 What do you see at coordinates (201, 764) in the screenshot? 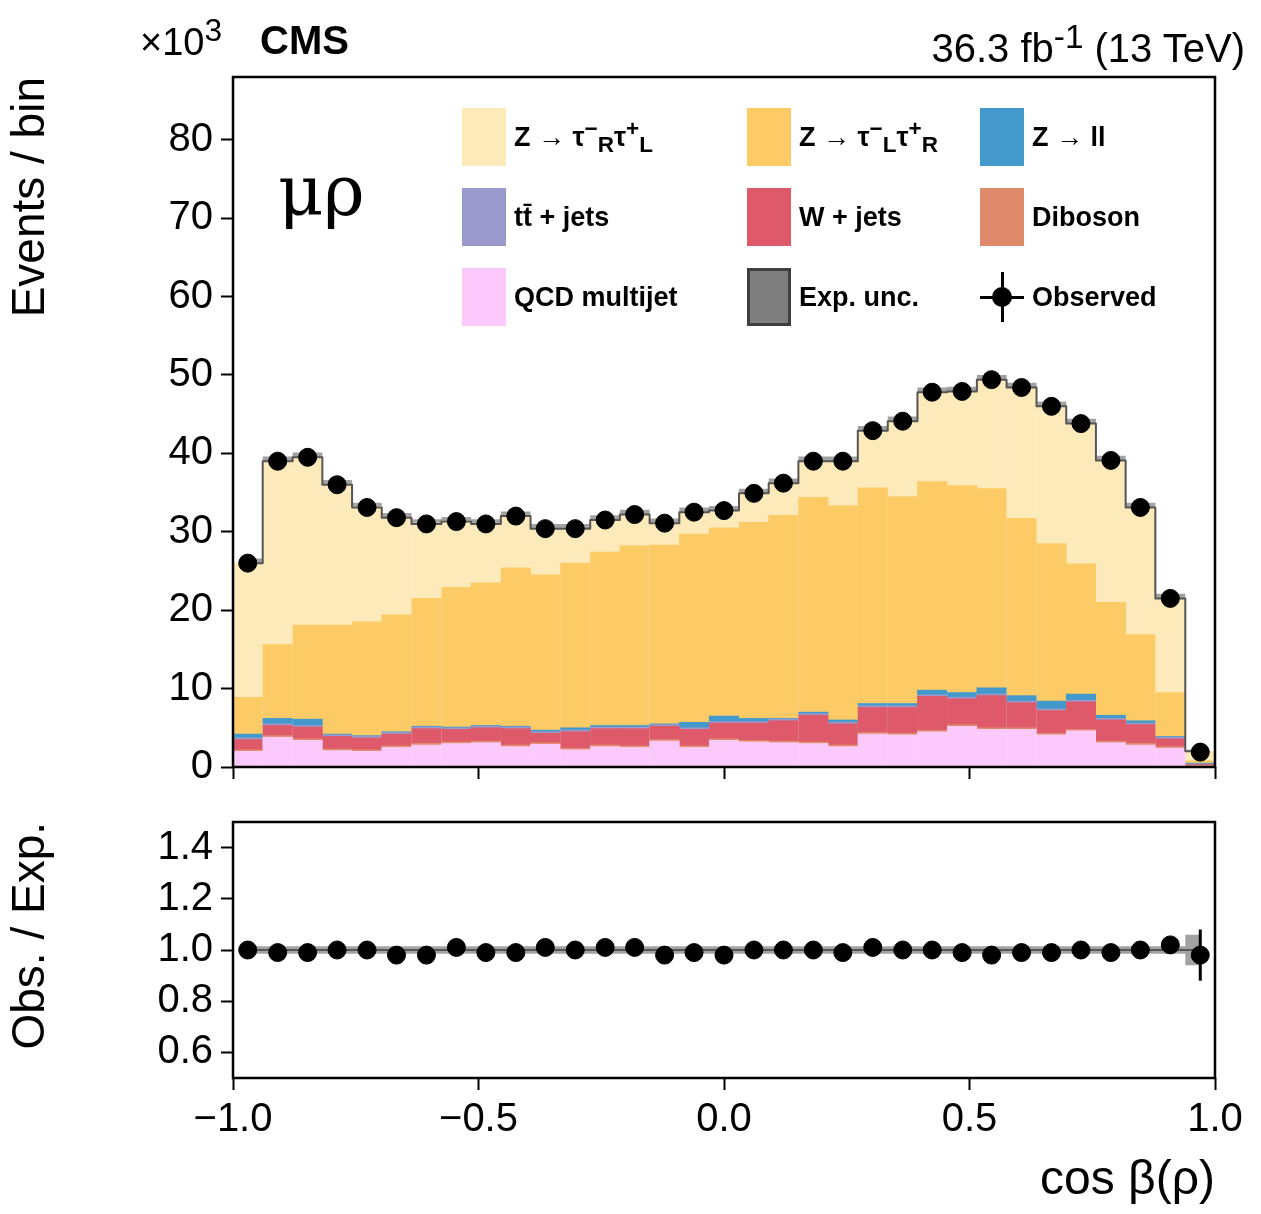
I see `y-tick-label: 0` at bounding box center [201, 764].